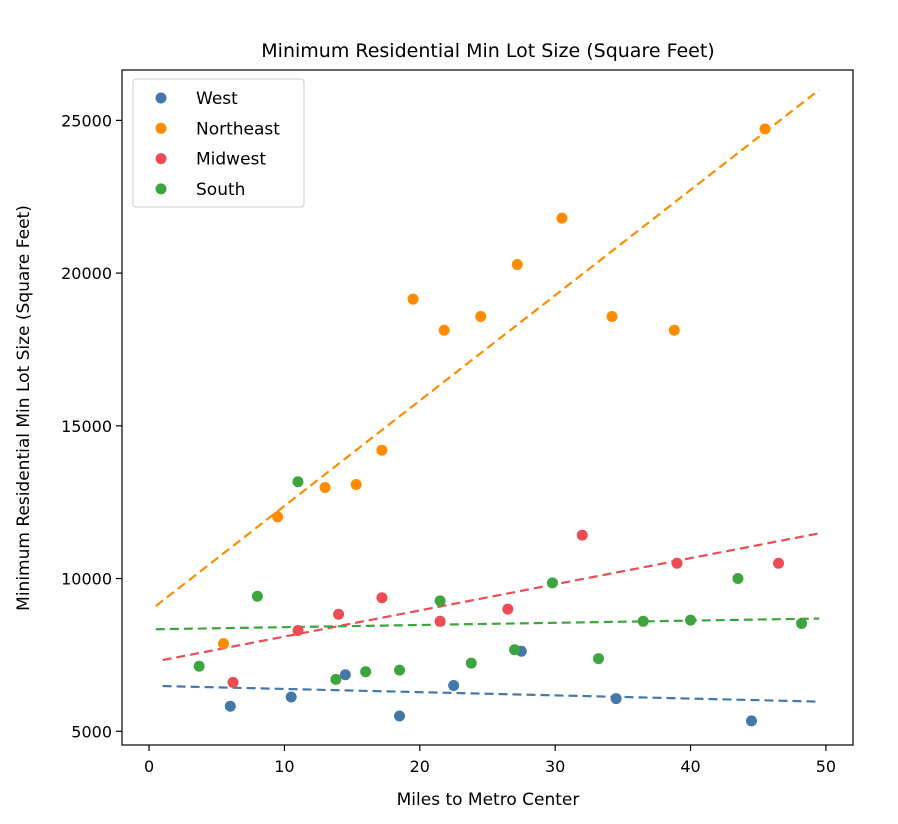  Describe the element at coordinates (86, 273) in the screenshot. I see `y-tick-label: 20000` at that location.